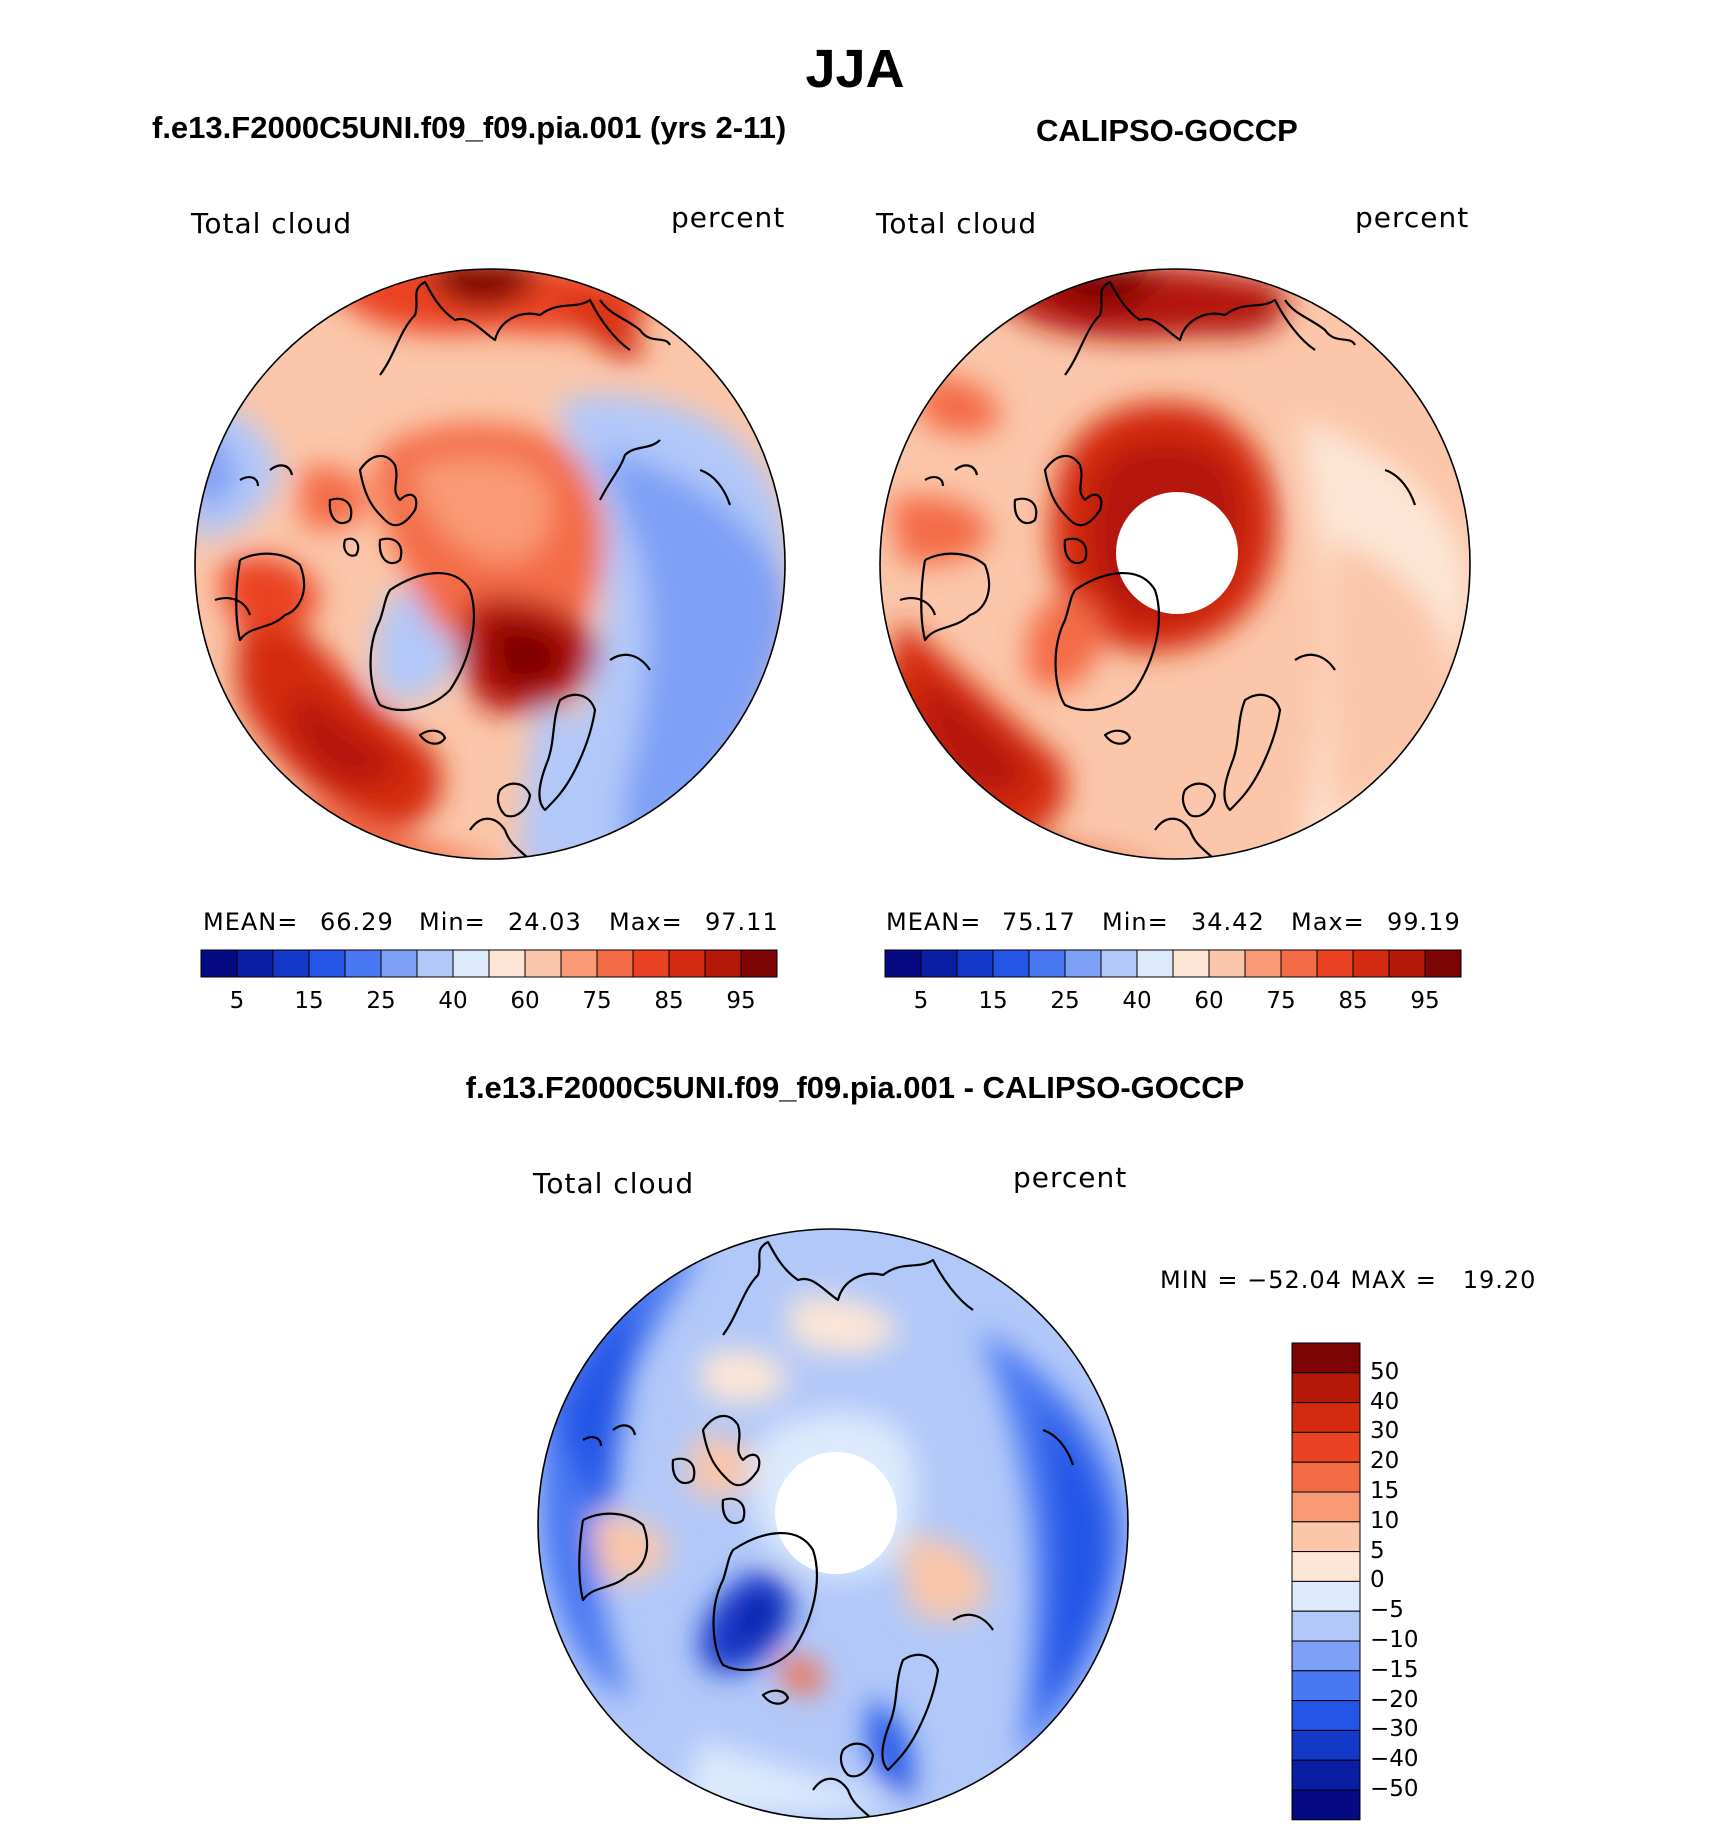 This screenshot has width=1710, height=1839. What do you see at coordinates (545, 922) in the screenshot?
I see `left-min-value: 24.03` at bounding box center [545, 922].